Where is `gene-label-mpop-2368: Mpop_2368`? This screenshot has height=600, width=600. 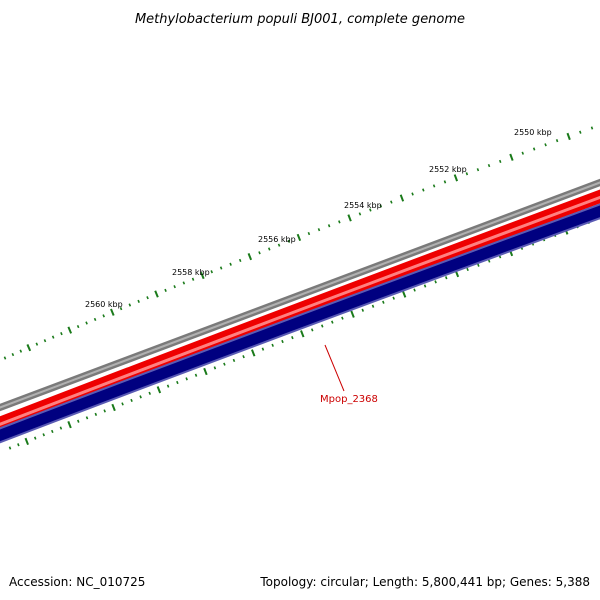
gene-label-mpop-2368: Mpop_2368 is located at coordinates (349, 399).